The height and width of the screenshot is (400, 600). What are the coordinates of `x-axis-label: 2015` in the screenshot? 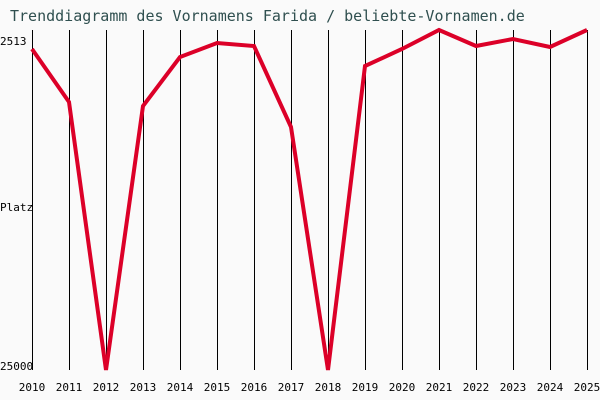 It's located at (217, 387).